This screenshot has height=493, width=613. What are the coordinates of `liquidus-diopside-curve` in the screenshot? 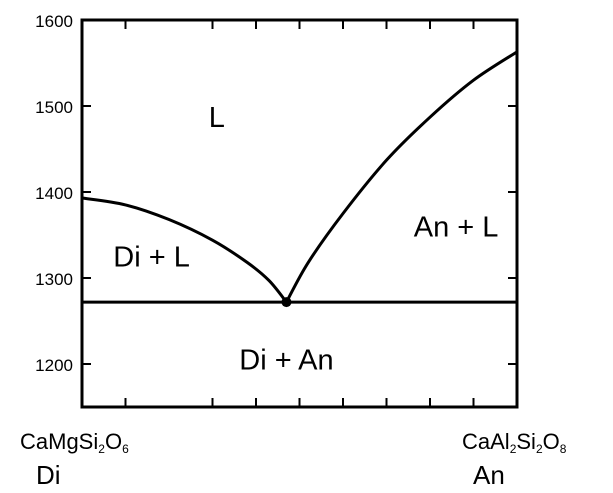 It's located at (184, 250).